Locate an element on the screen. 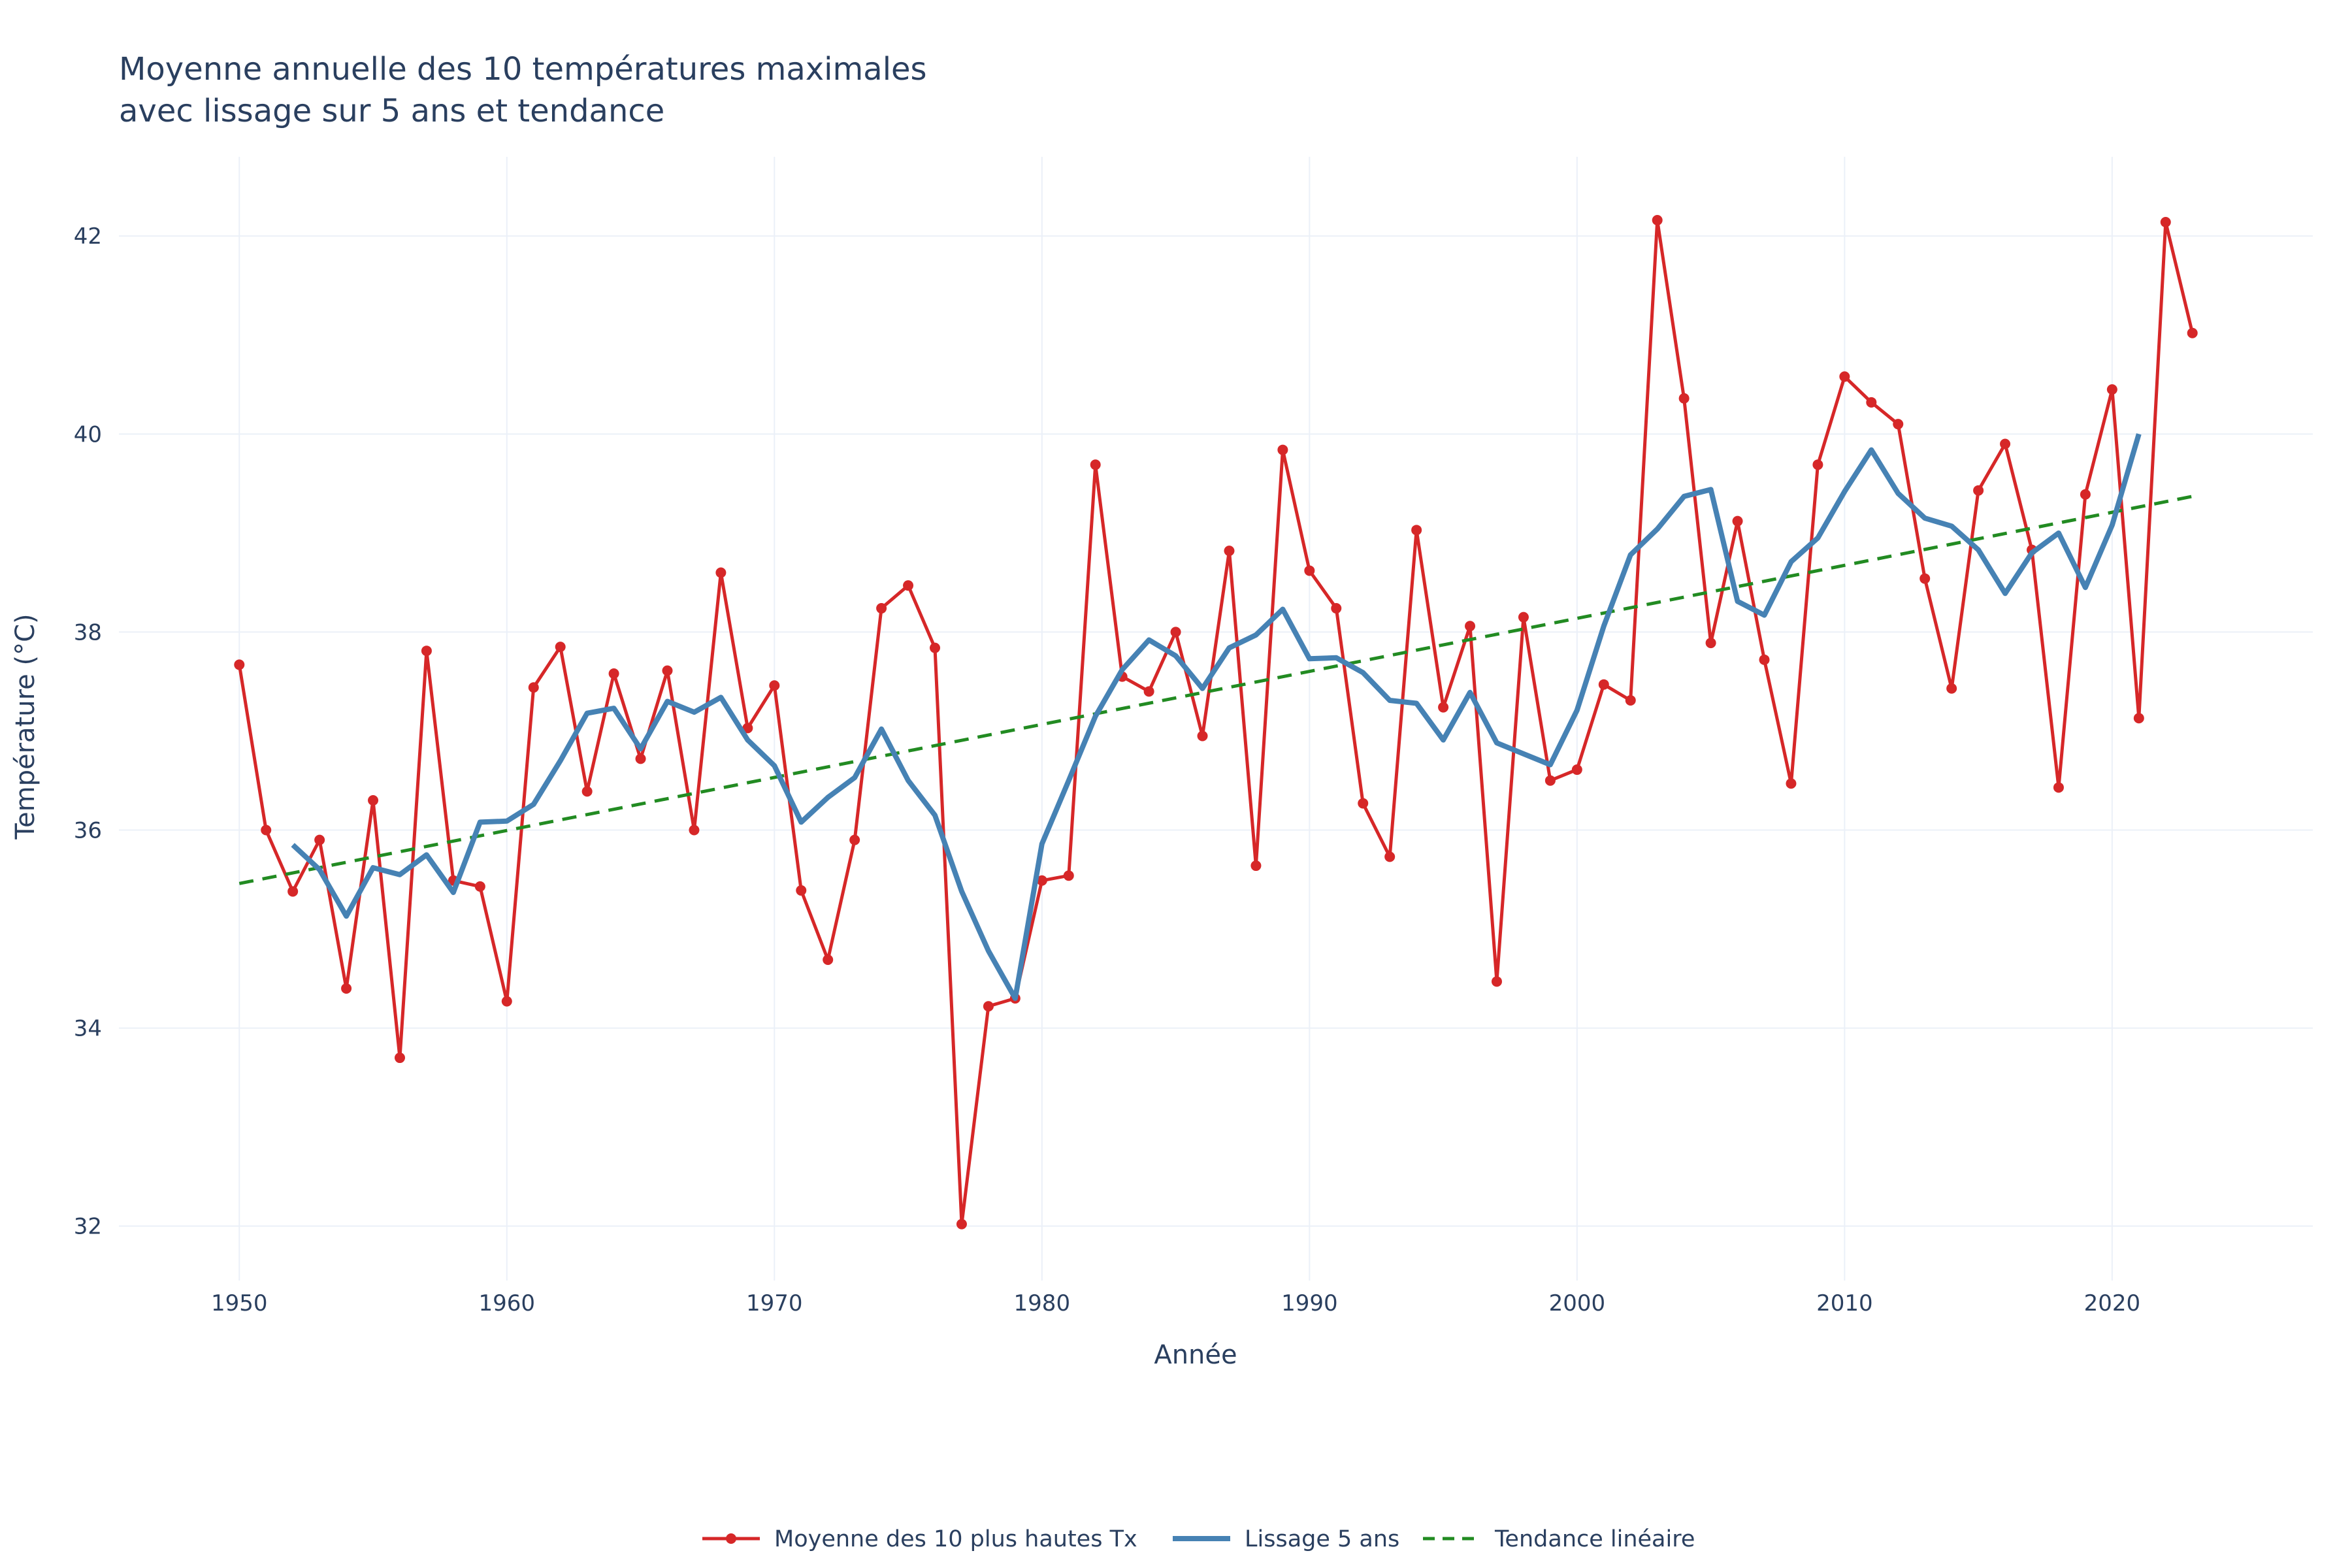  y-tick-label: 42 is located at coordinates (88, 236).